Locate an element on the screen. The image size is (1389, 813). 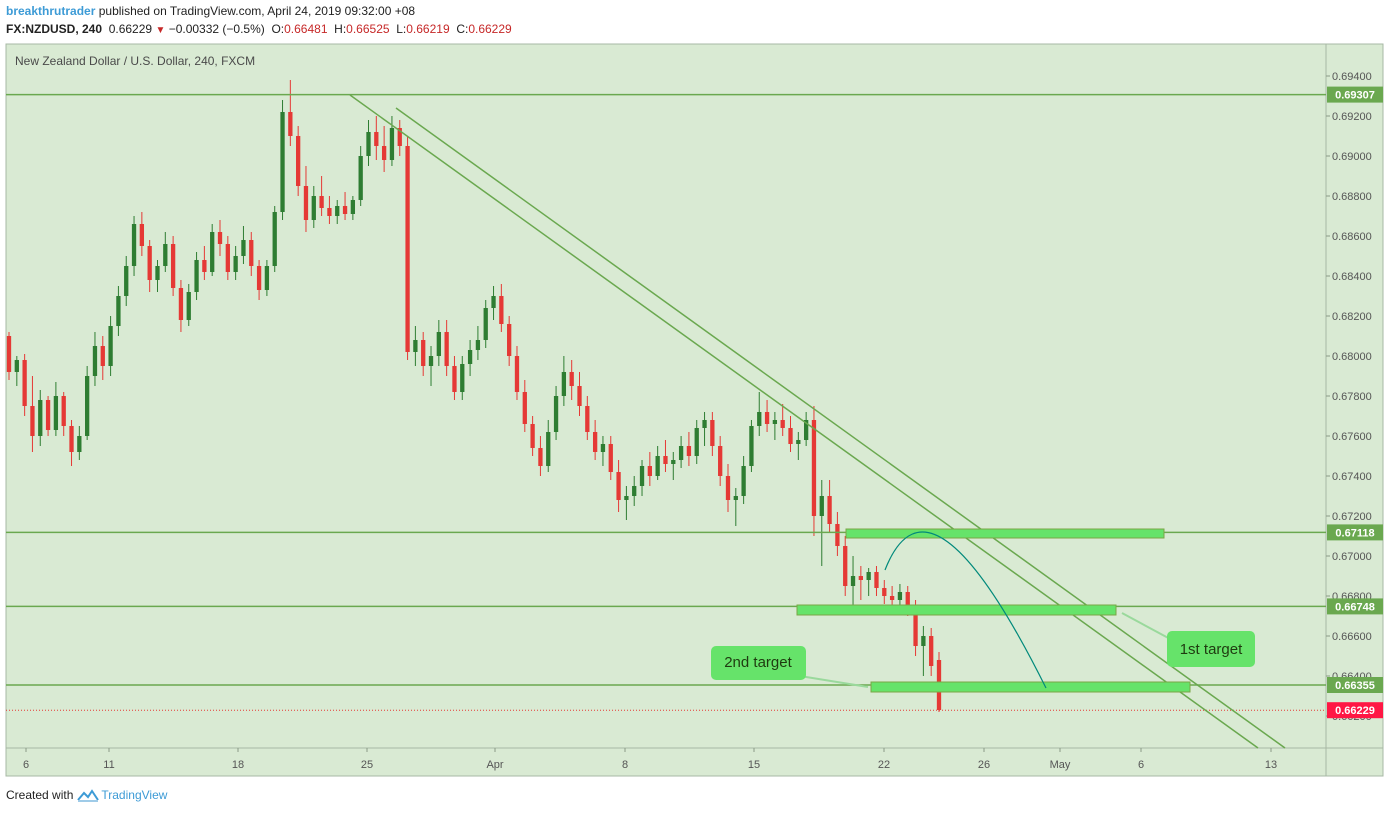
callout-box-1st is located at coordinates (1211, 649).